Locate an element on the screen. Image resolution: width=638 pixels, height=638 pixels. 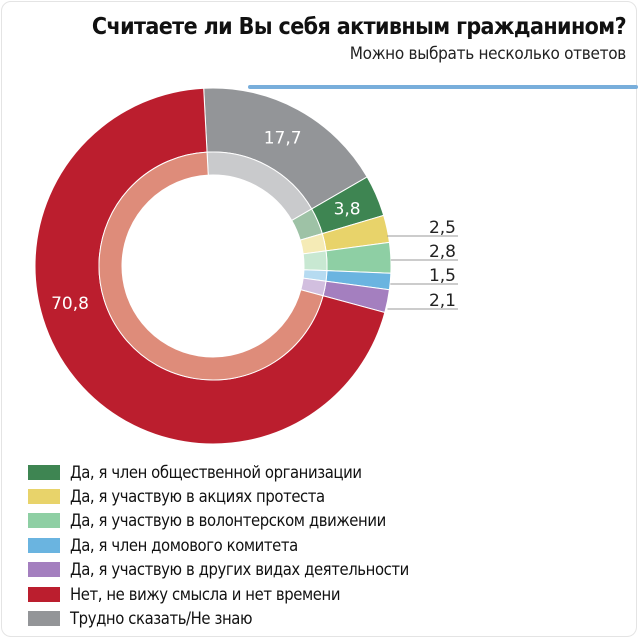
chart-subtitle: Можно выбрать несколько ответов is located at coordinates (488, 54).